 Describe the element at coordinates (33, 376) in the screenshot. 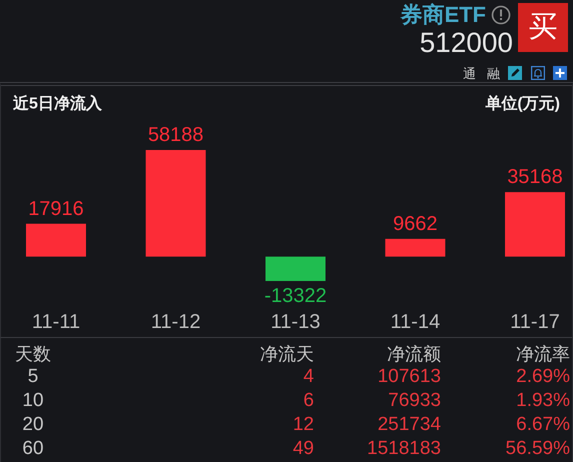

I see `category-label: 5` at that location.